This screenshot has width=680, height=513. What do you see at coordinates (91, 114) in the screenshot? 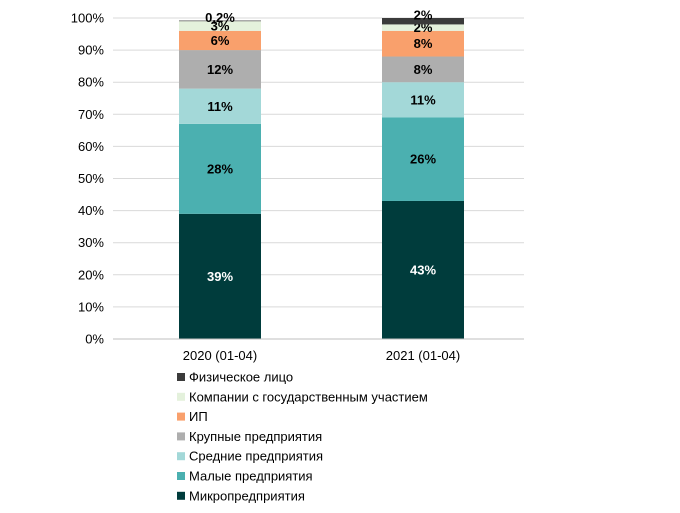
I see `y-tick-label: 70%` at bounding box center [91, 114].